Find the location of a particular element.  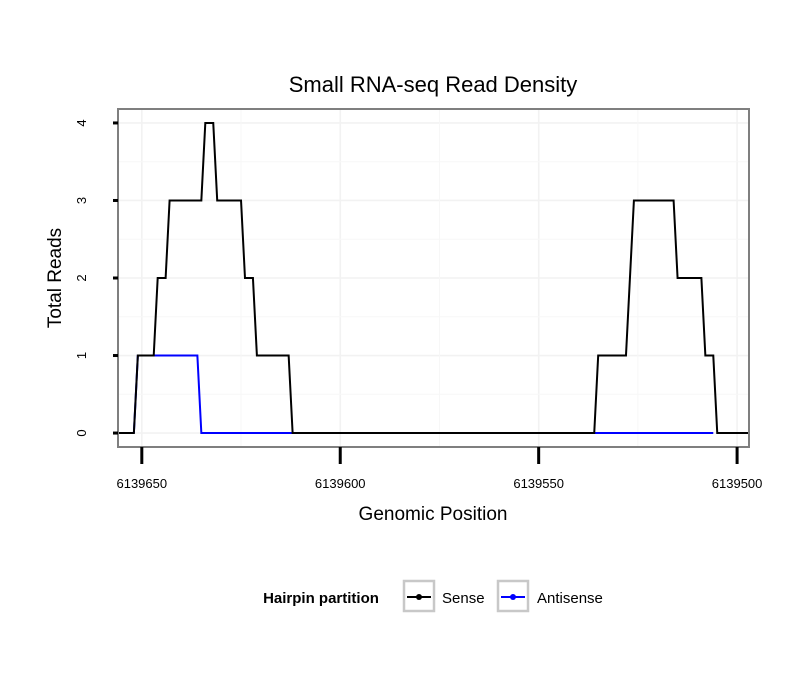

x-tick-label-2: 6139550 is located at coordinates (538, 483).